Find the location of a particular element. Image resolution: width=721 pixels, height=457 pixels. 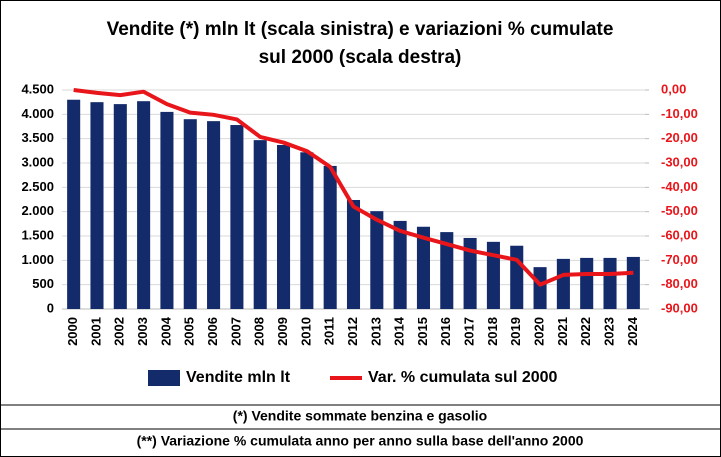

x-tick-label: 2006 is located at coordinates (212, 331).